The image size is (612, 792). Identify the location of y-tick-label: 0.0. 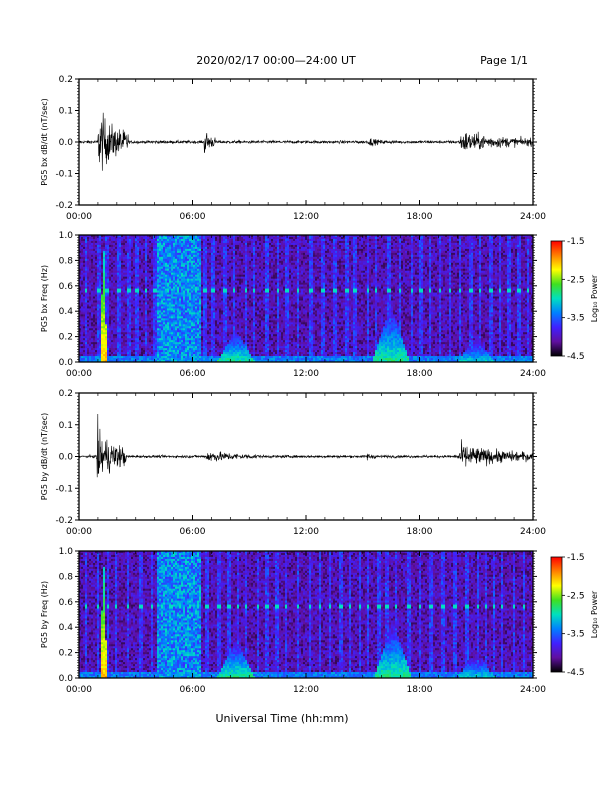
(66, 143).